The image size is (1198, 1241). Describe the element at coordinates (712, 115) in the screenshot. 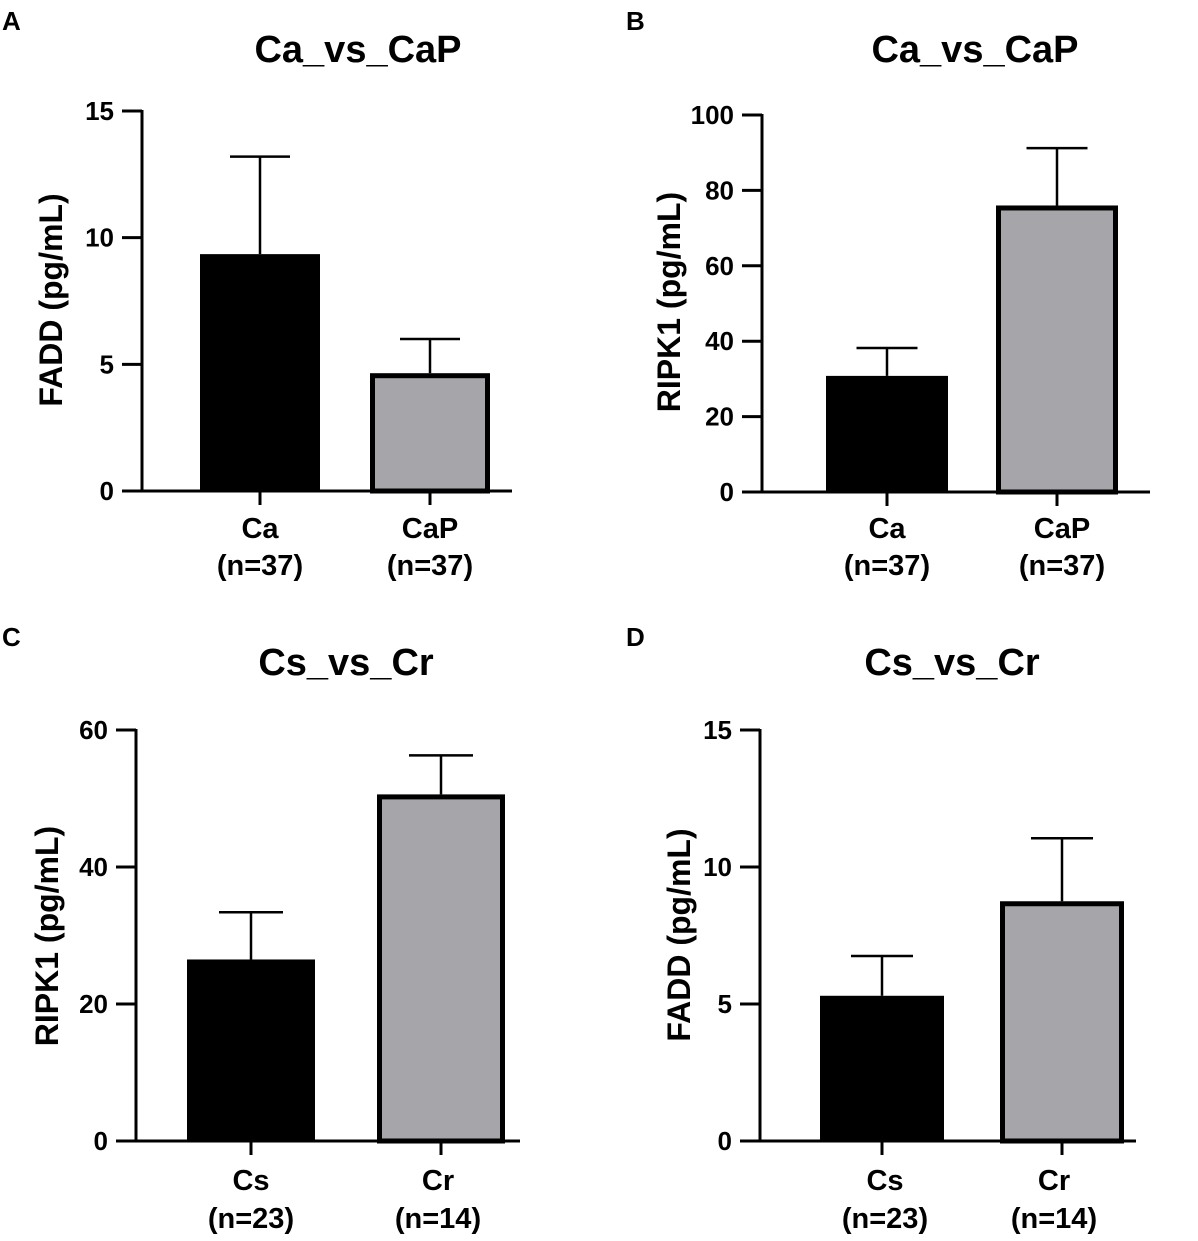

I see `y-tick-label: 100` at that location.